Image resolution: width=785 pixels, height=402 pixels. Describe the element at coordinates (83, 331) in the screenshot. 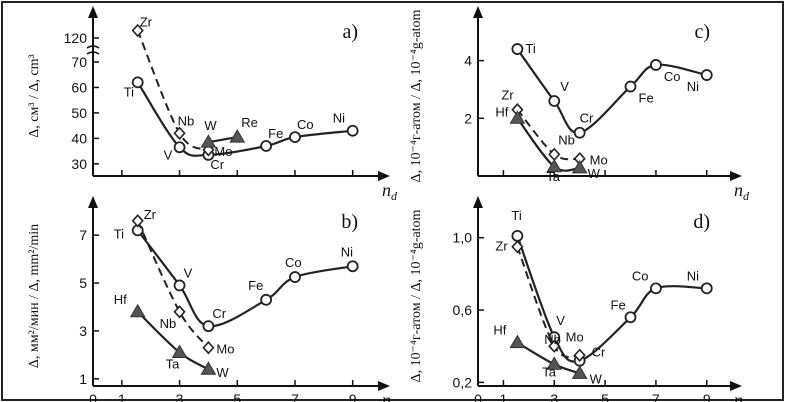

I see `y-tick-label: 3` at that location.